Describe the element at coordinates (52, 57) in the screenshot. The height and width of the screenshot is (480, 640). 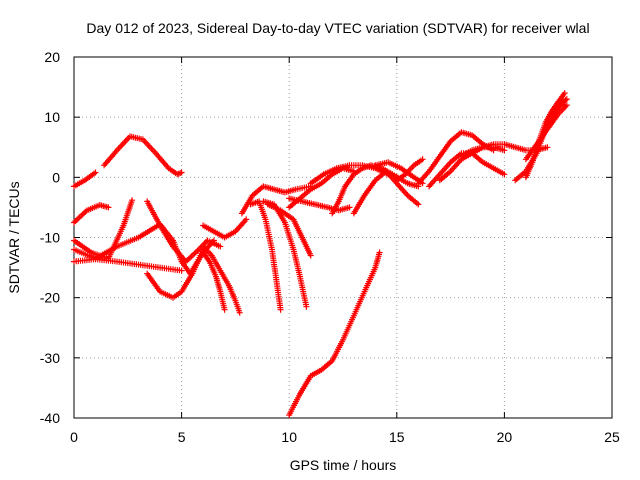
I see `y-tick-label: 20` at that location.